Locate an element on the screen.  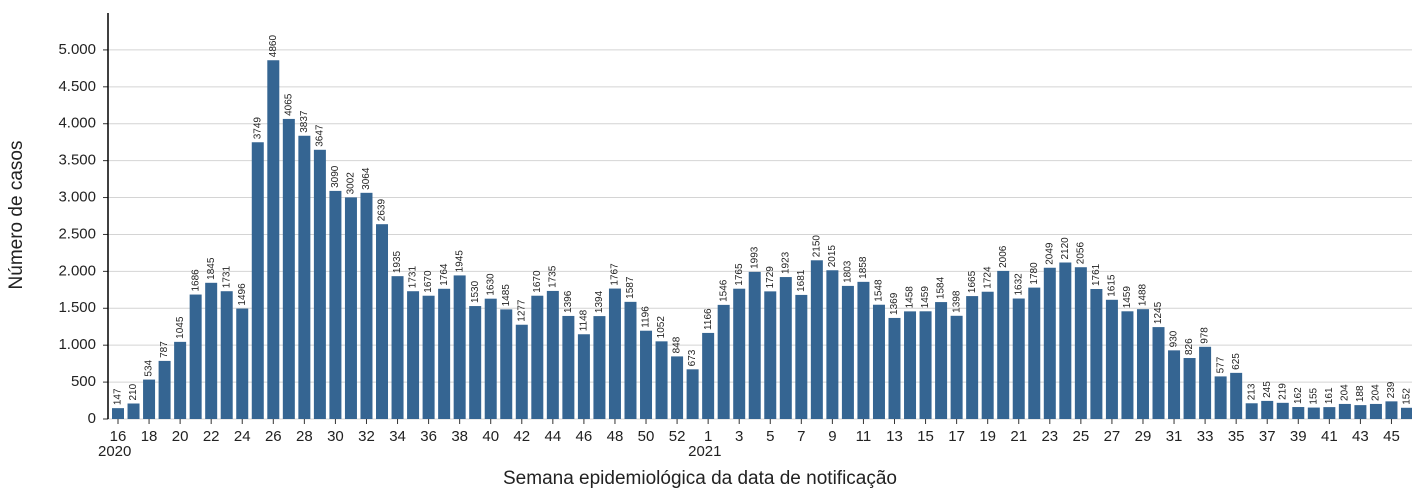
x-tick-label: 35 is located at coordinates (1236, 436).